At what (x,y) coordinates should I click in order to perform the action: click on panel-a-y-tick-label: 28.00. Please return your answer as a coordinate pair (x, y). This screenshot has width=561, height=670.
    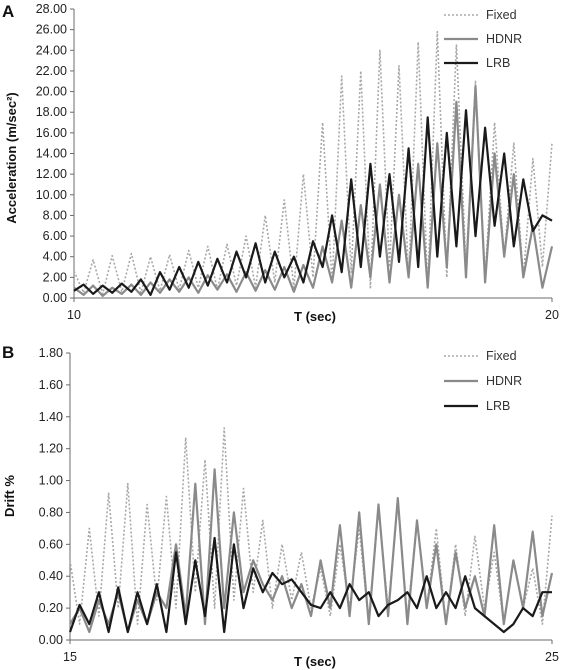
    Looking at the image, I should click on (51, 9).